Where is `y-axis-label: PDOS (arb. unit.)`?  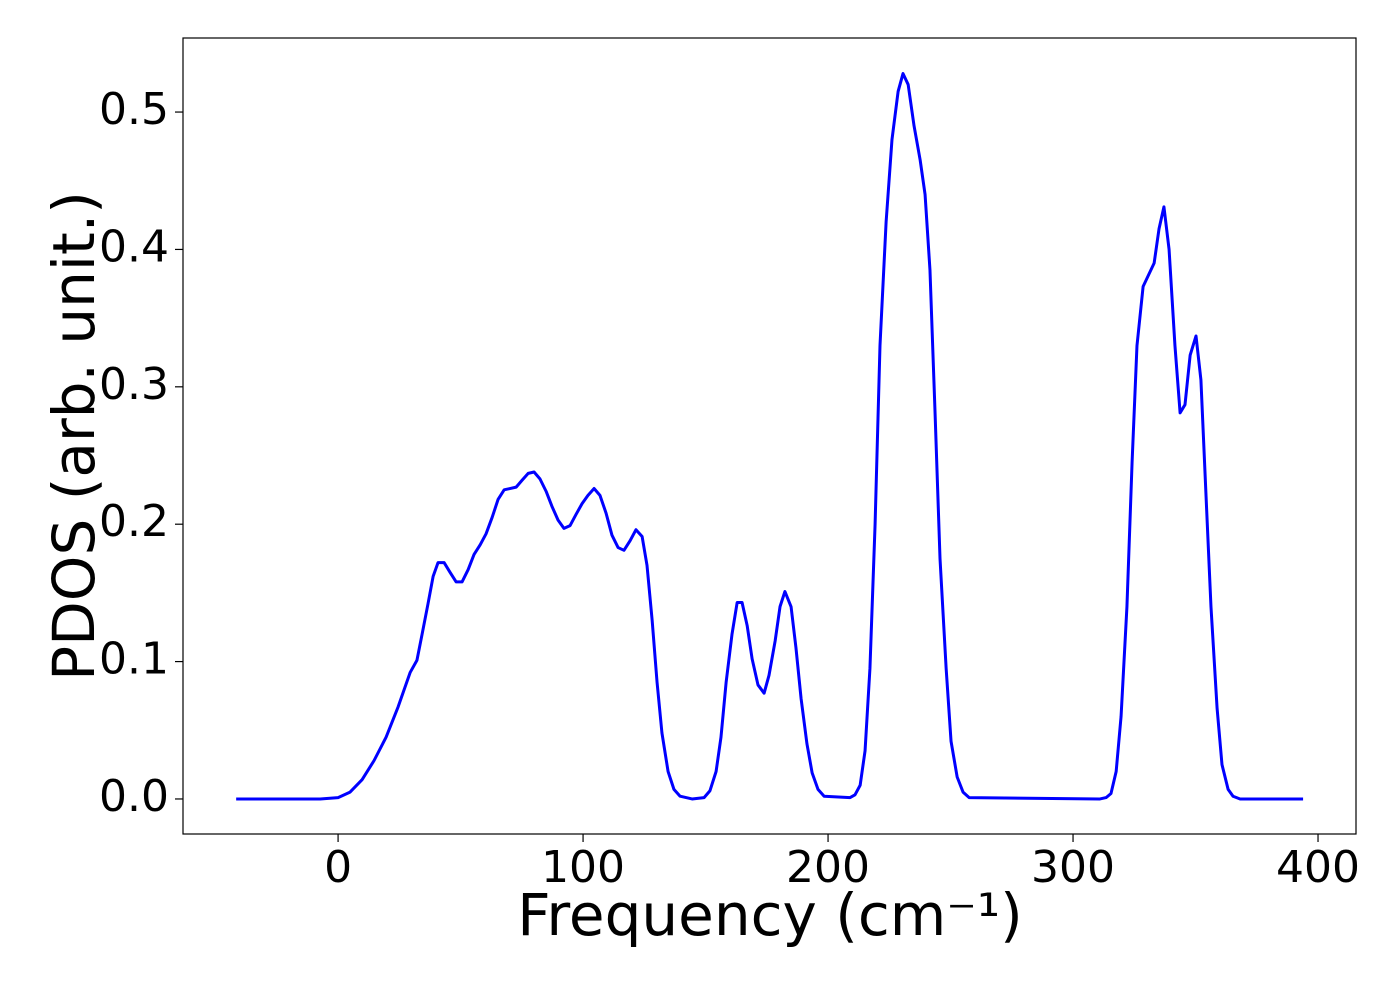
y-axis-label: PDOS (arb. unit.) is located at coordinates (74, 436).